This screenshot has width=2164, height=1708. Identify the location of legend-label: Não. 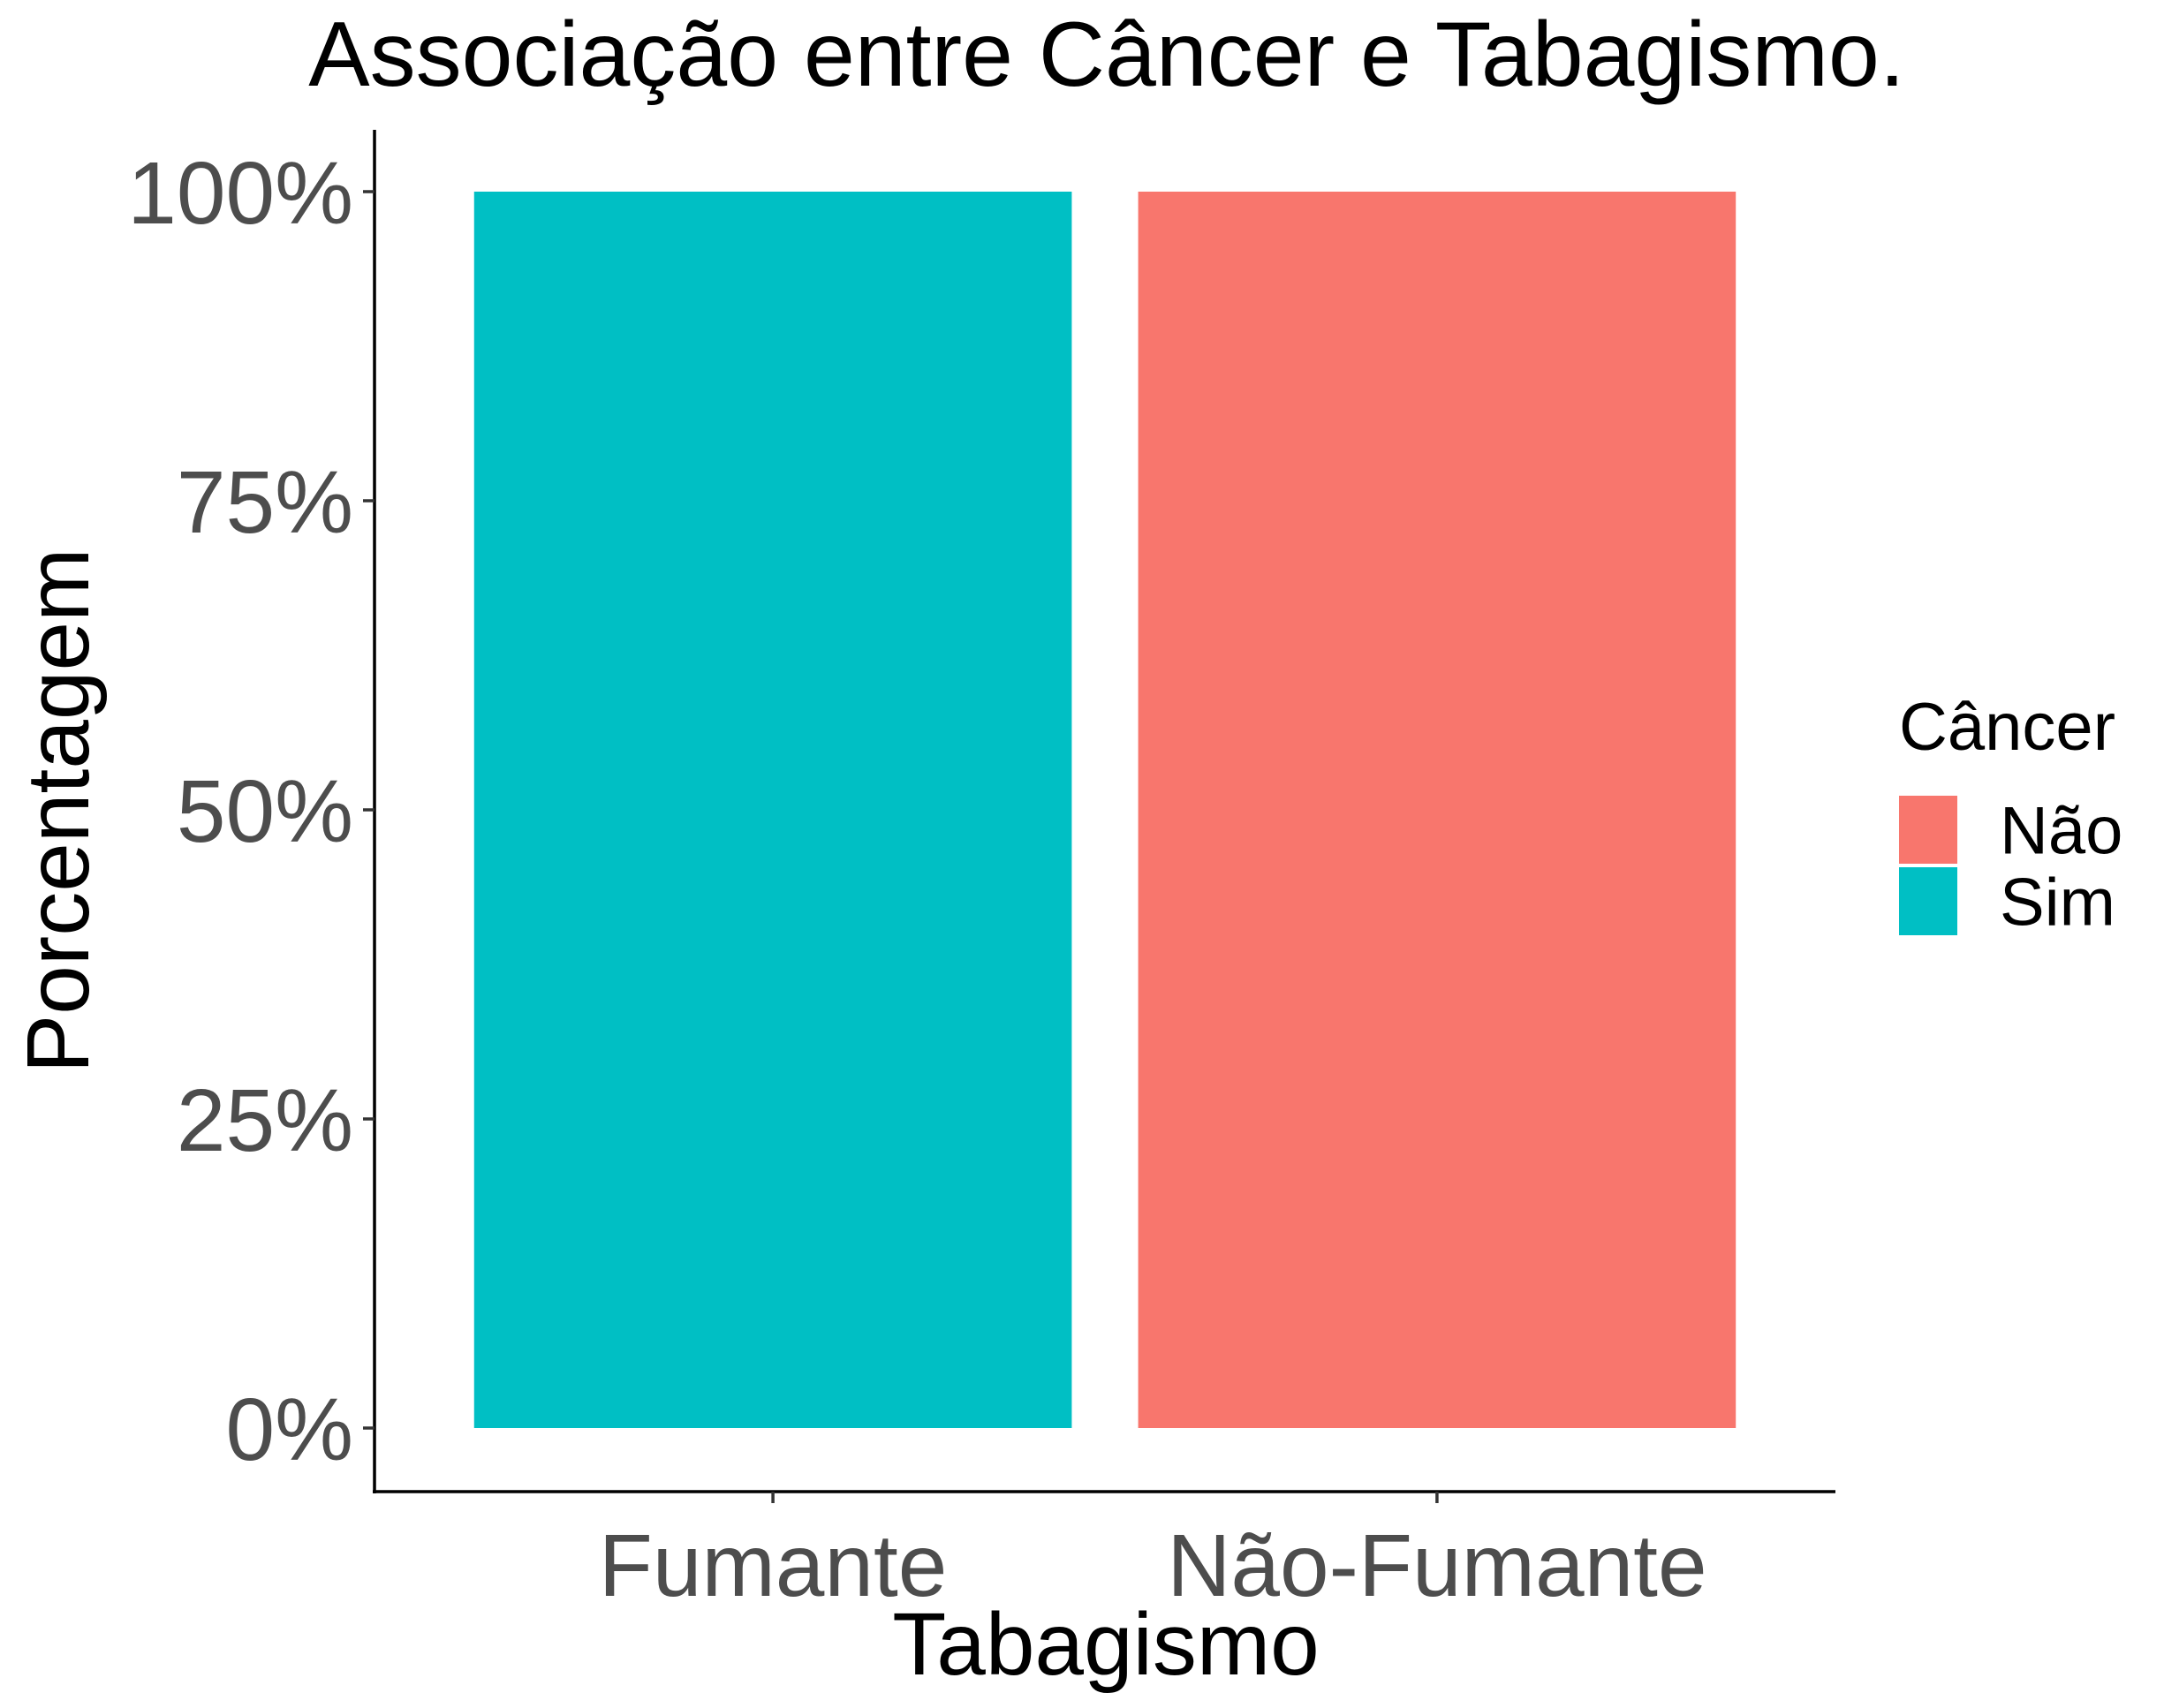
(2061, 831).